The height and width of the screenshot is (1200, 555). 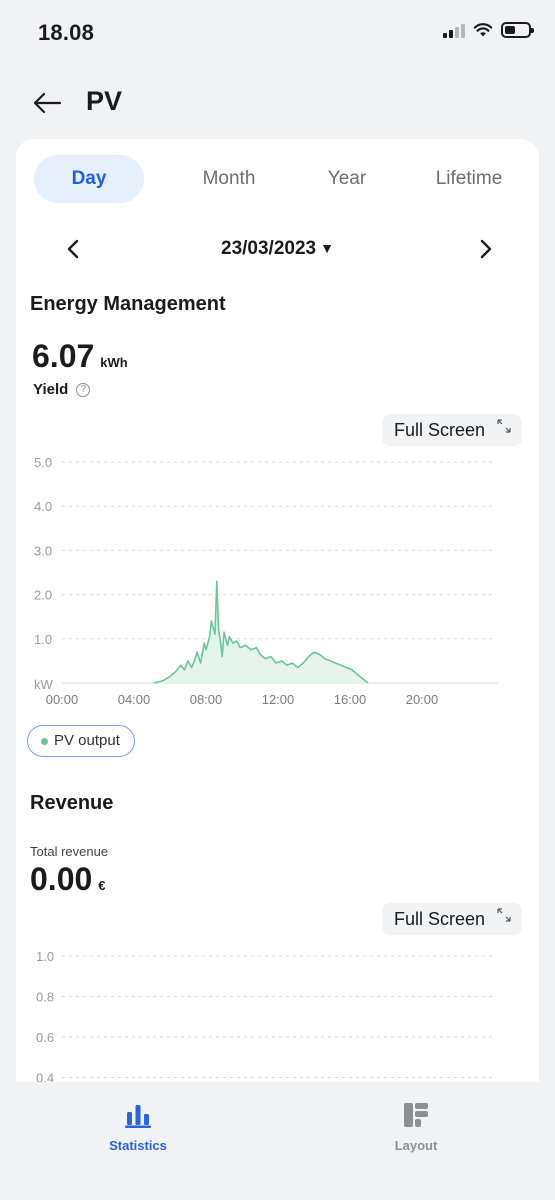 I want to click on x-tick-label: 16:00, so click(x=350, y=699).